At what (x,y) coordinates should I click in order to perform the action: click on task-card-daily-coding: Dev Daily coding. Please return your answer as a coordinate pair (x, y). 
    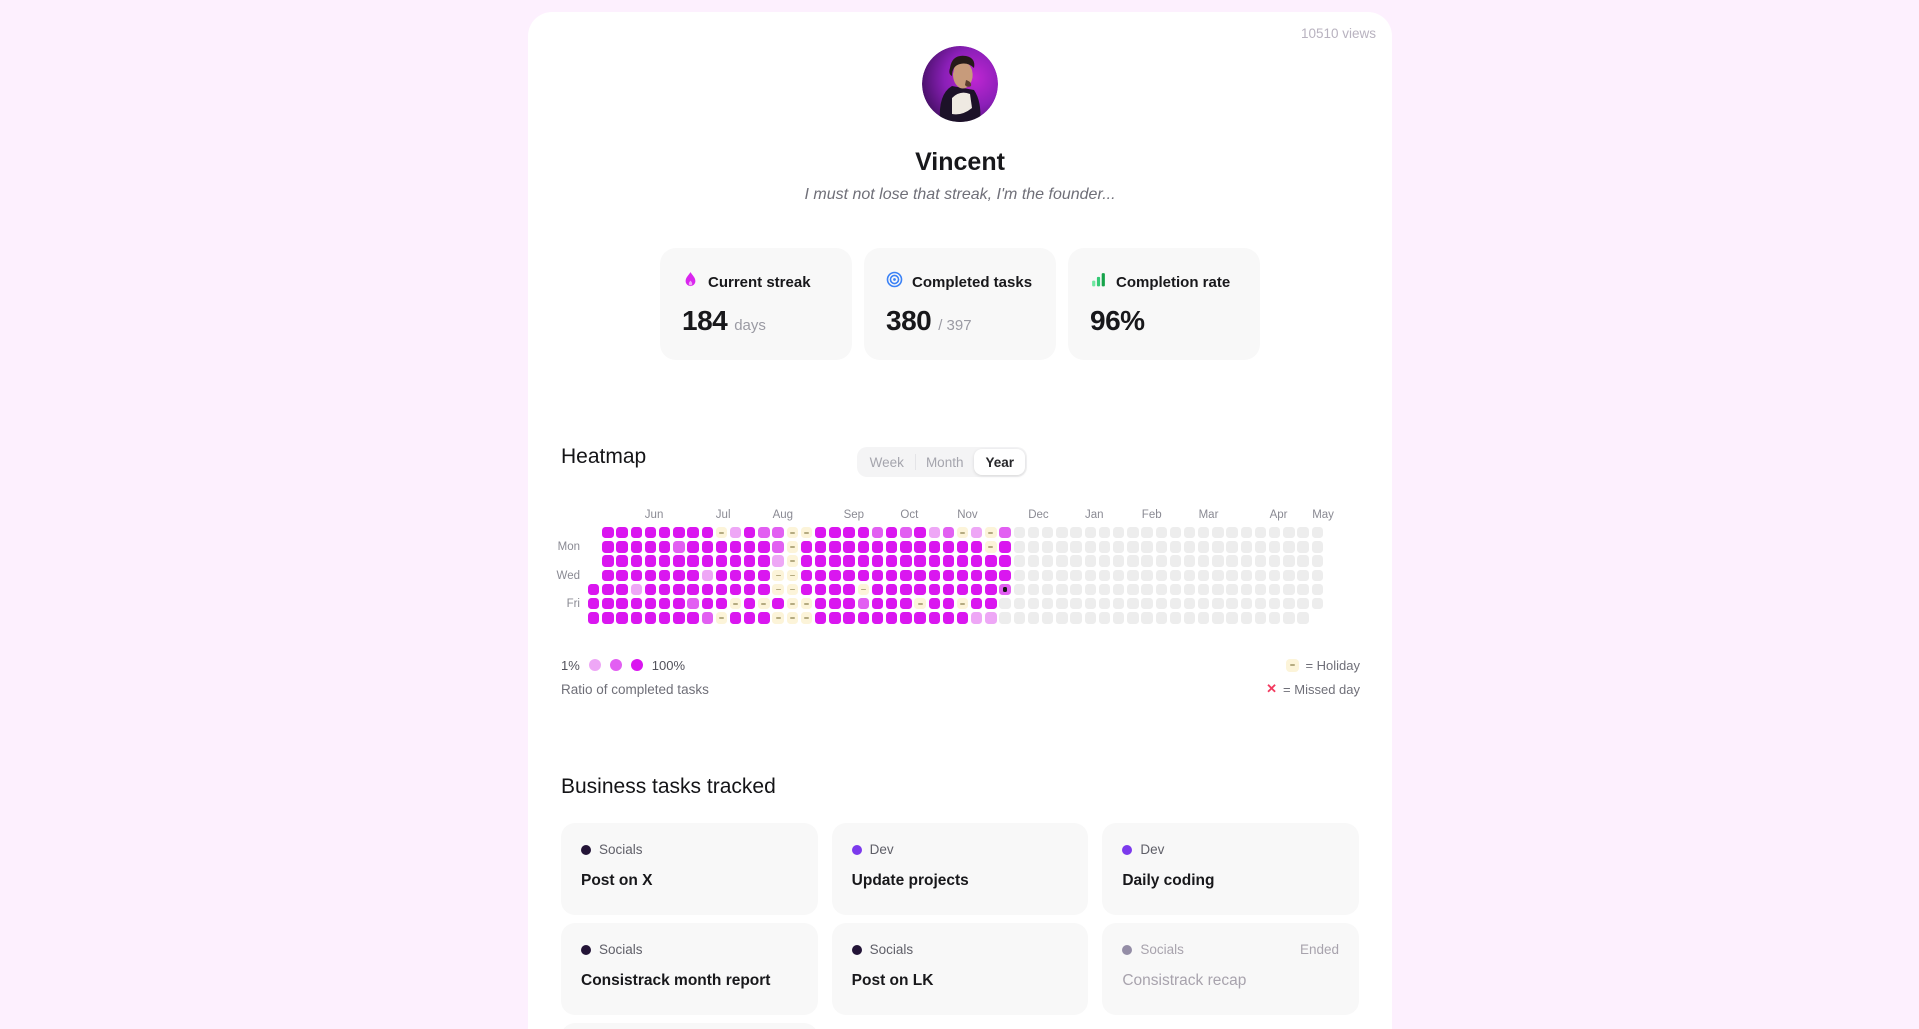
    Looking at the image, I should click on (1230, 869).